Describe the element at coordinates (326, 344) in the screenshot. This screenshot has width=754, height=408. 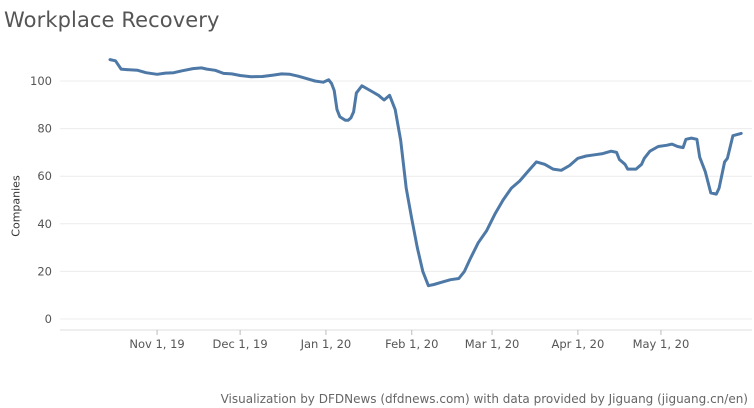
I see `x-tick-label: Jan 1, 20` at that location.